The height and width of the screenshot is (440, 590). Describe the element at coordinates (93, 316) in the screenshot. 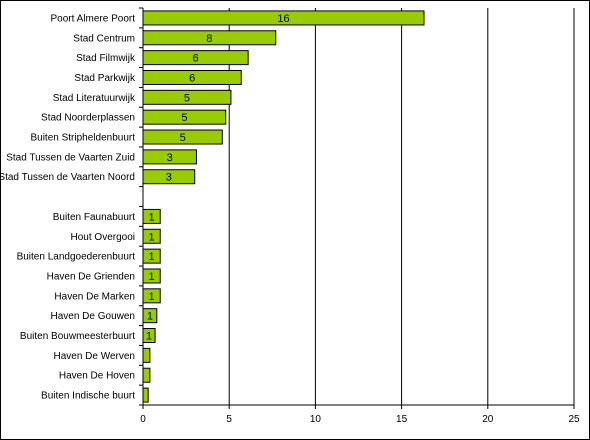

I see `category-label: Haven De Gouwen` at that location.